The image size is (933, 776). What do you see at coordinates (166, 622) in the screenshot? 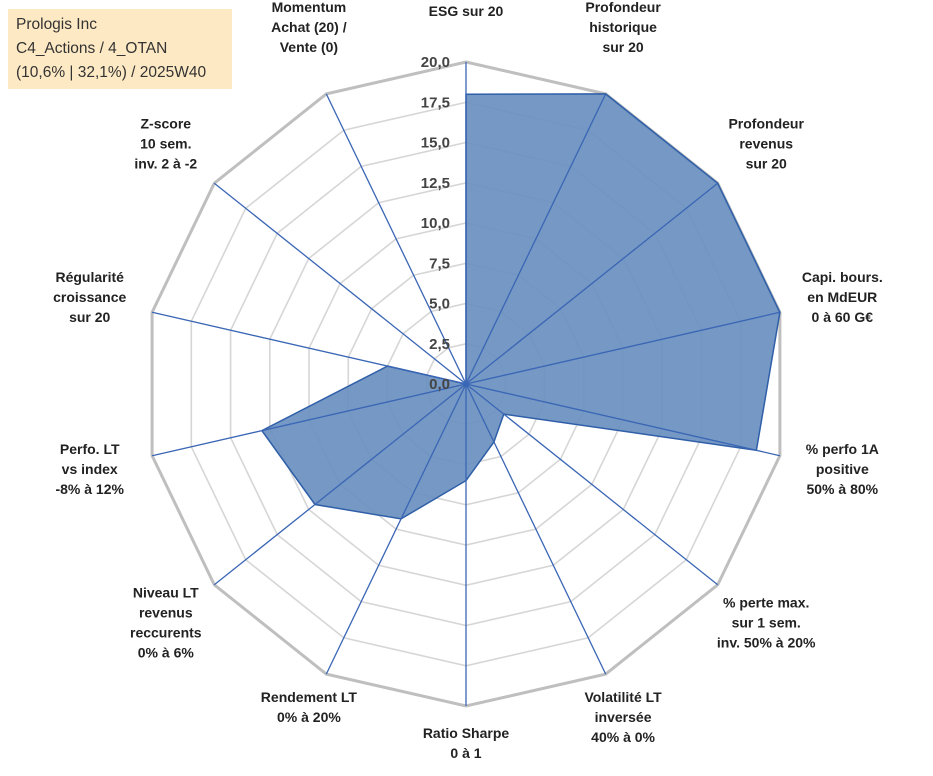
I see `axis-label: Niveau LT revenus reccurents 0% à 6%` at bounding box center [166, 622].